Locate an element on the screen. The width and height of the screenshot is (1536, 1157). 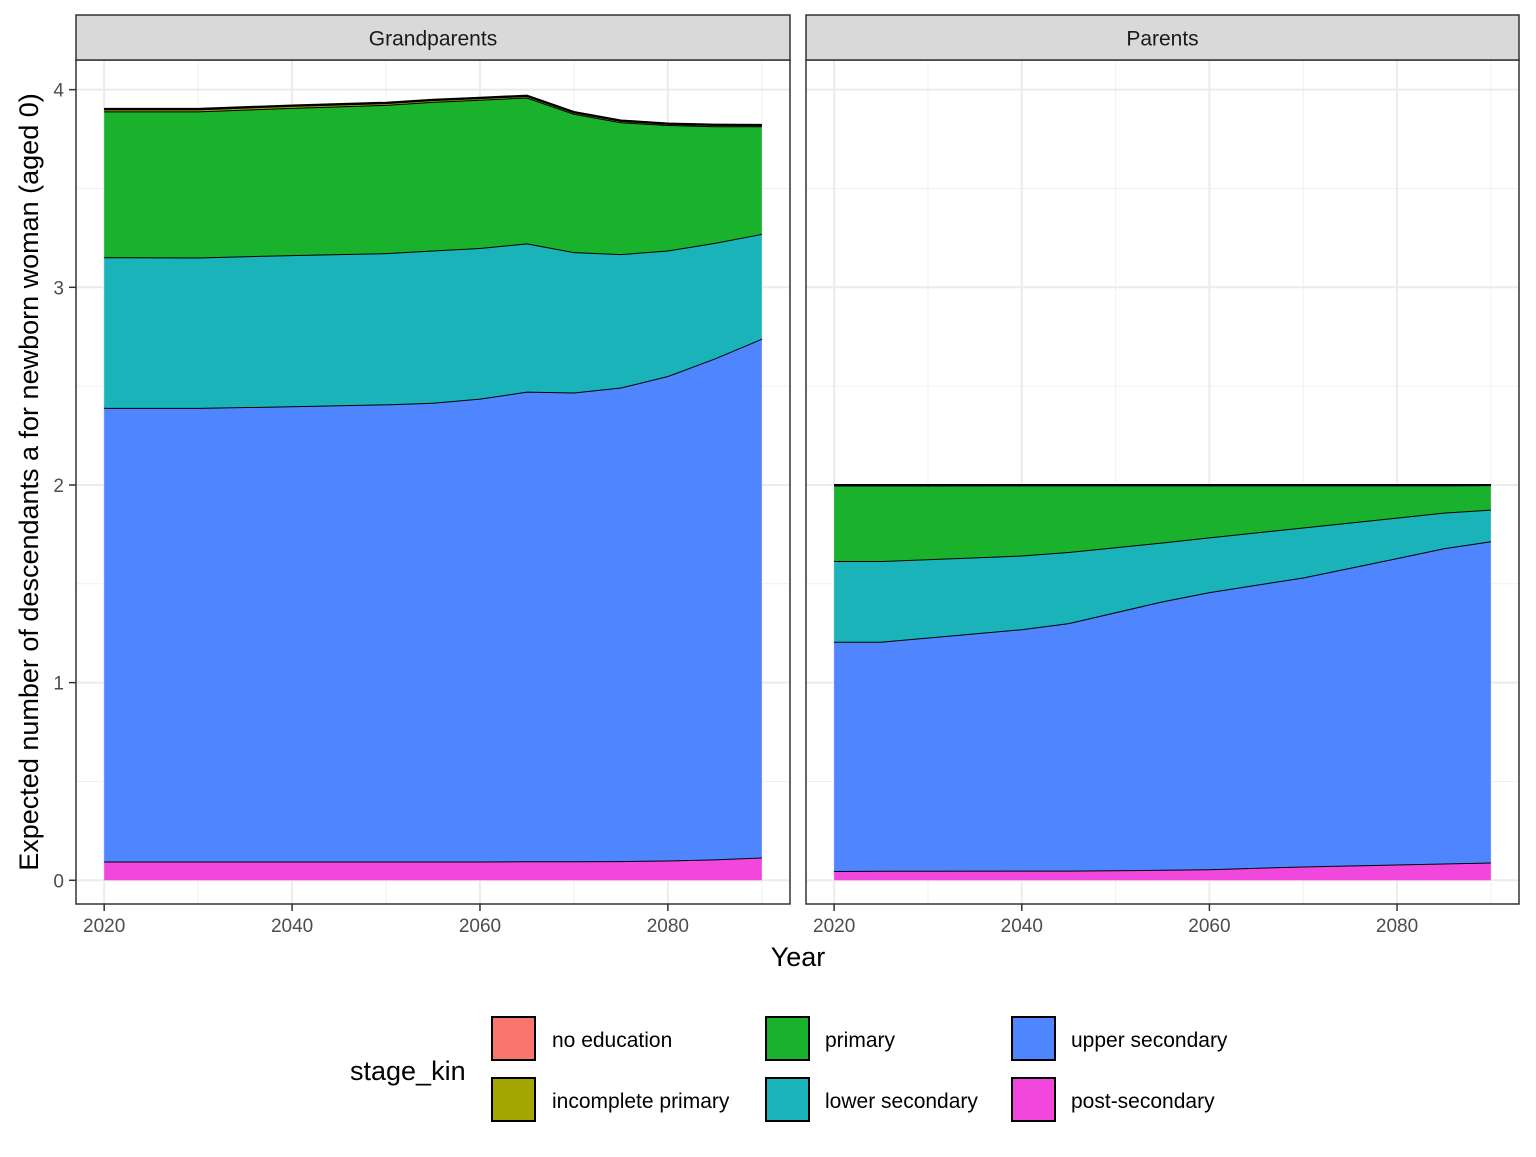
y-tick-label: 0 is located at coordinates (58, 881).